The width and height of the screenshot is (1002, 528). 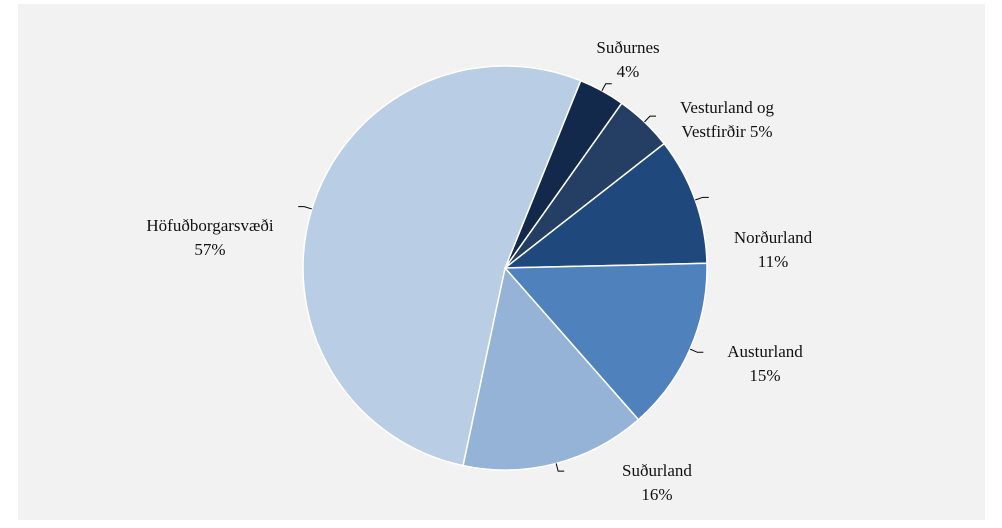 I want to click on data-label: Norðurland 11%, so click(x=773, y=250).